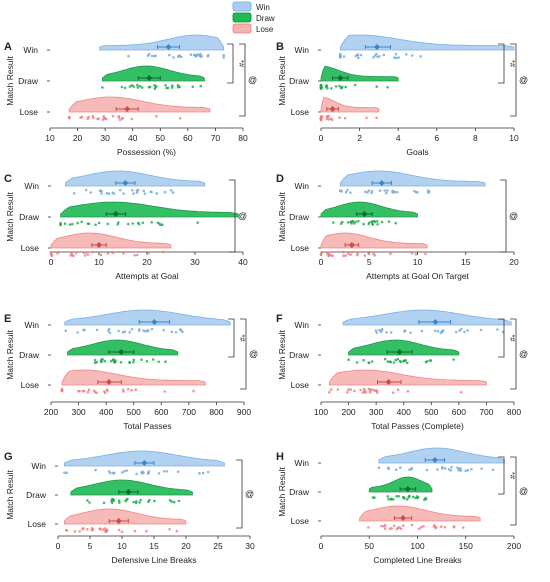 Image resolution: width=550 pixels, height=582 pixels. What do you see at coordinates (123, 347) in the screenshot?
I see `density-cloud-draw` at bounding box center [123, 347].